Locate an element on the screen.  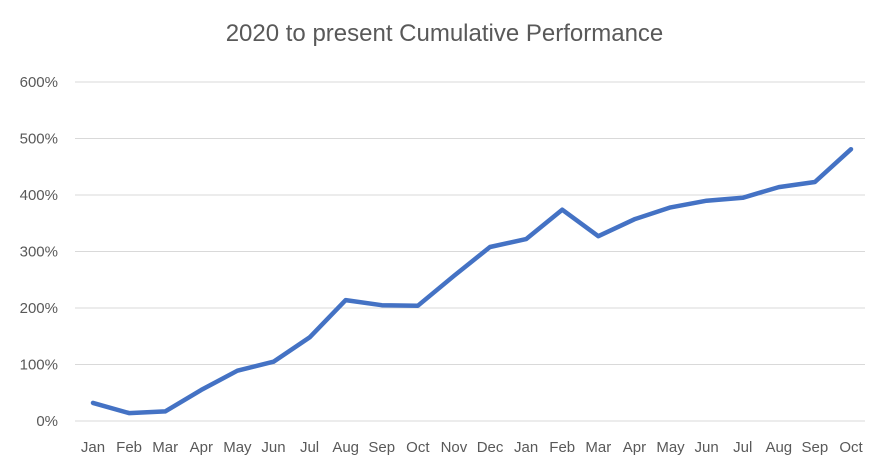
y-tick-label: 100% is located at coordinates (39, 365).